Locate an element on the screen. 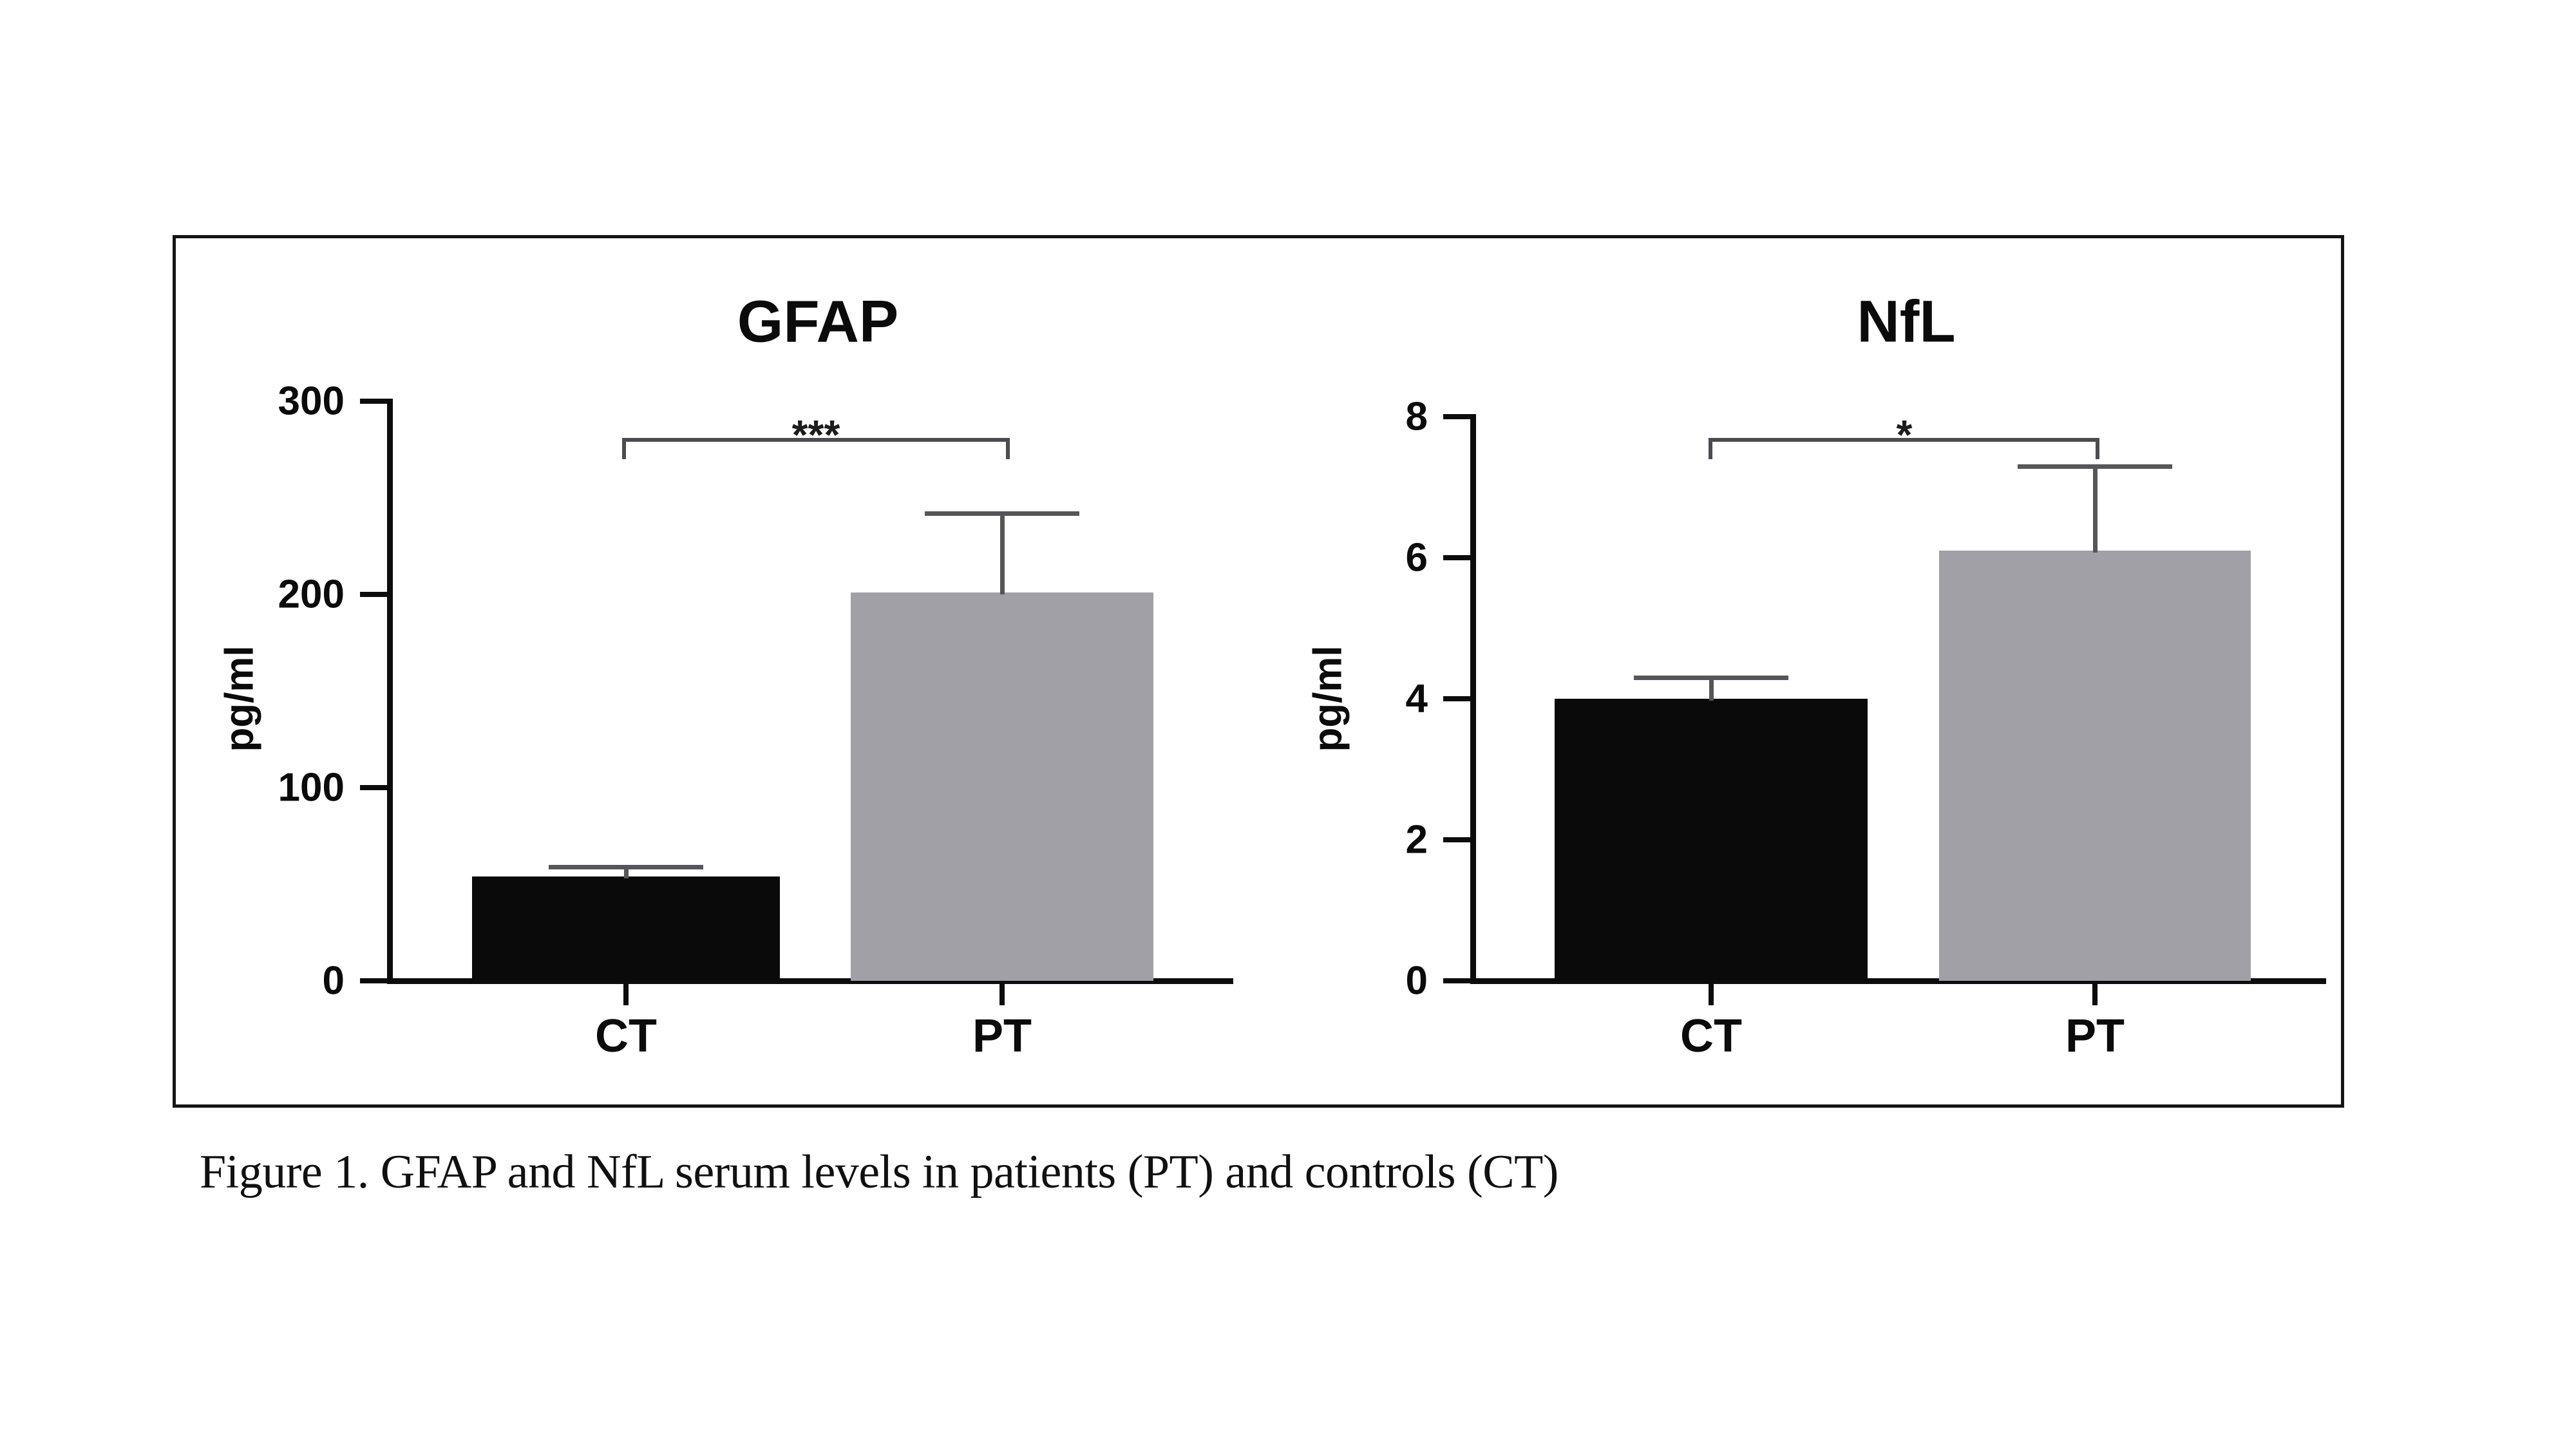 The width and height of the screenshot is (2576, 1449). significance-label: *** is located at coordinates (815, 435).